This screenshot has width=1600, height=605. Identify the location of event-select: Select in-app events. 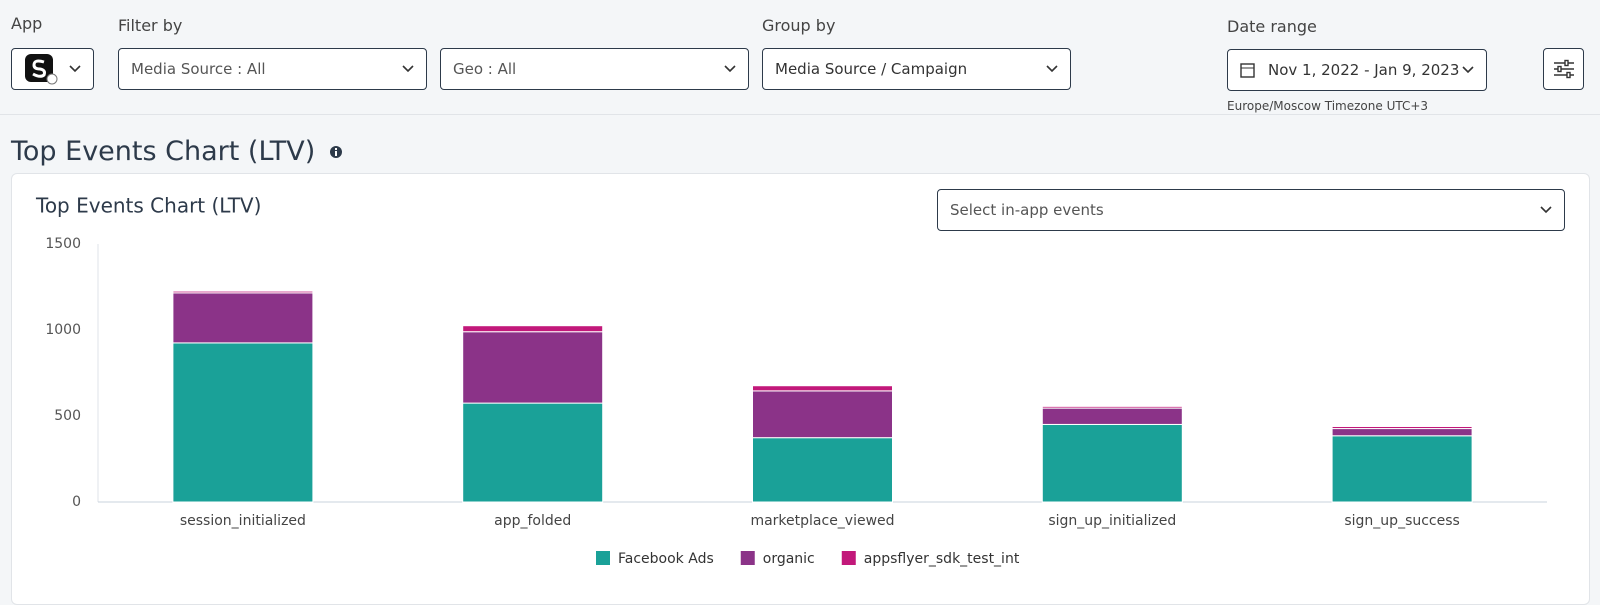
(1251, 210).